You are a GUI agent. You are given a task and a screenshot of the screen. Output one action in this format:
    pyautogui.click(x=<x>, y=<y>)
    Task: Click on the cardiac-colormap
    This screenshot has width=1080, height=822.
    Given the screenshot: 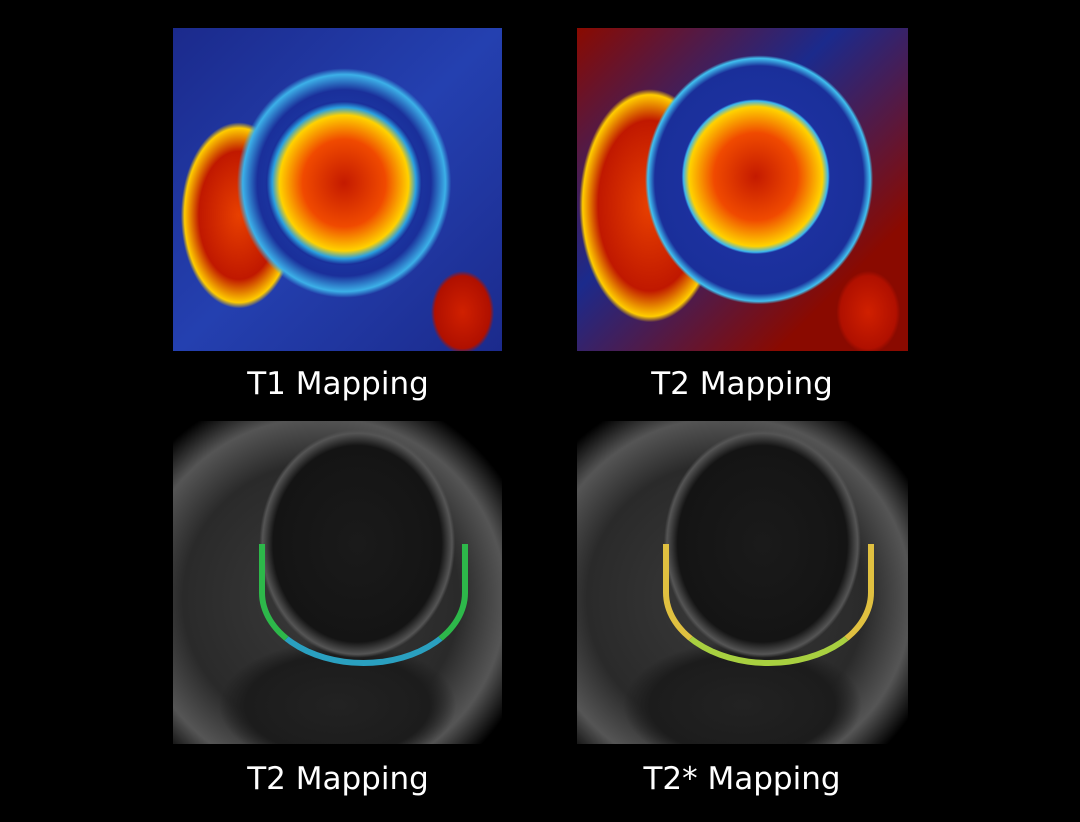 What is the action you would take?
    pyautogui.click(x=337, y=189)
    